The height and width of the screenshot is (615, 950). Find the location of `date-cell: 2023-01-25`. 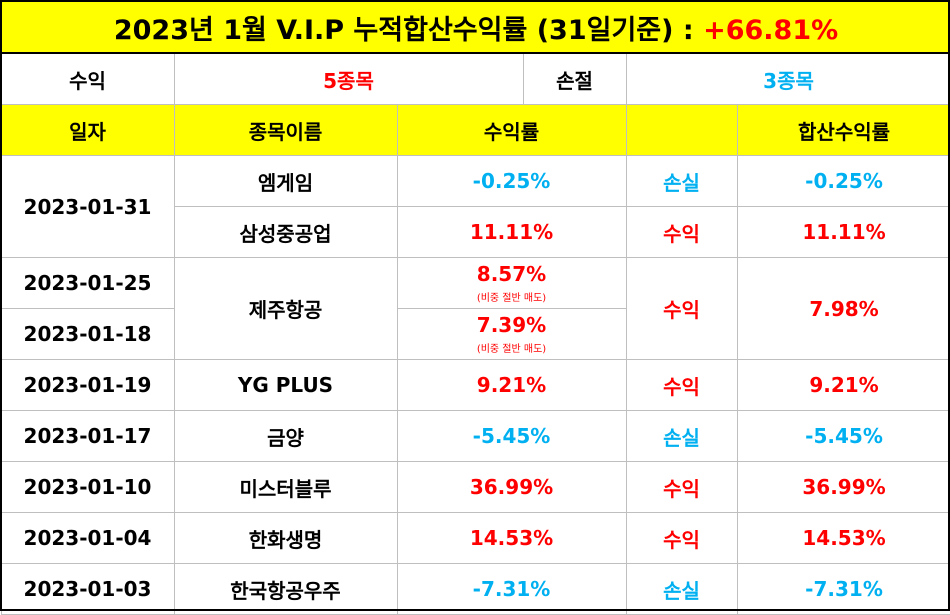

date-cell: 2023-01-25 is located at coordinates (87, 283).